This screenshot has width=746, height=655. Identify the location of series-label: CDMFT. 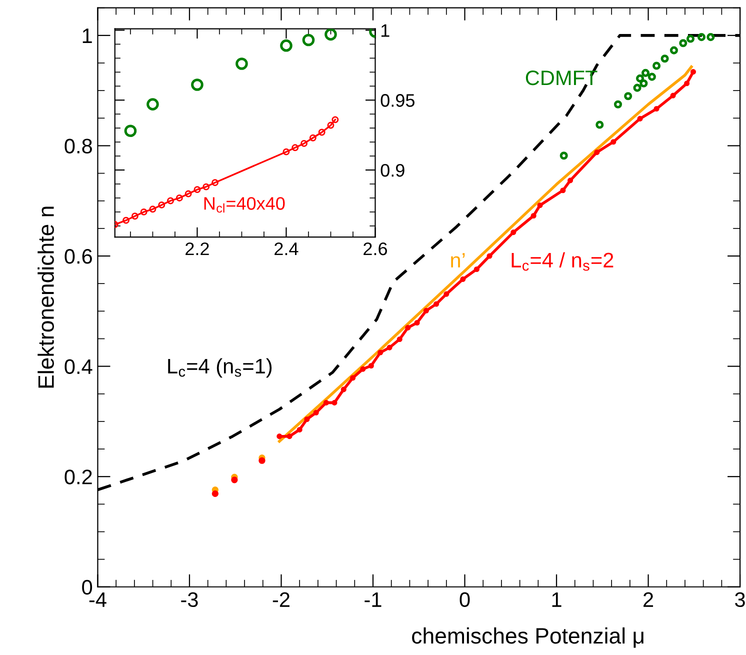
(562, 78).